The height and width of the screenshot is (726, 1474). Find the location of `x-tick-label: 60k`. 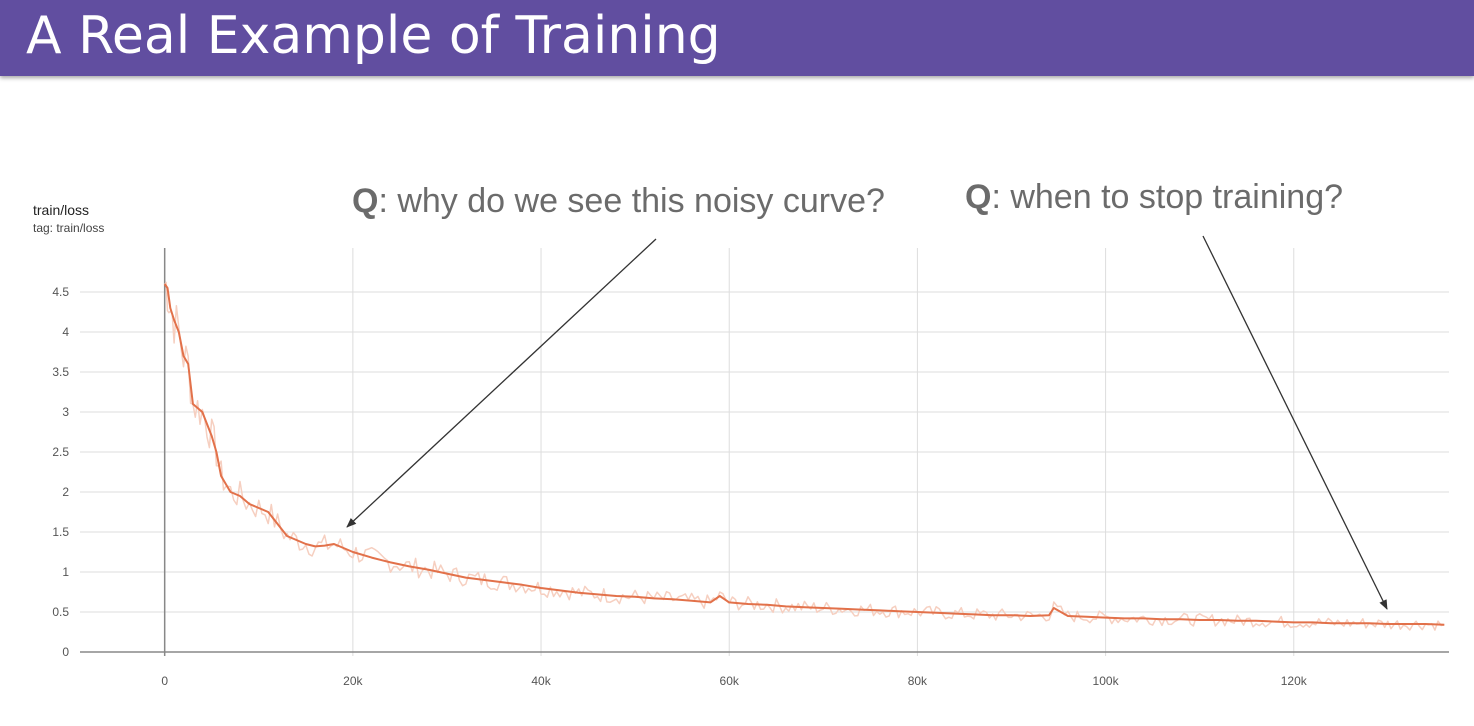

x-tick-label: 60k is located at coordinates (730, 681).